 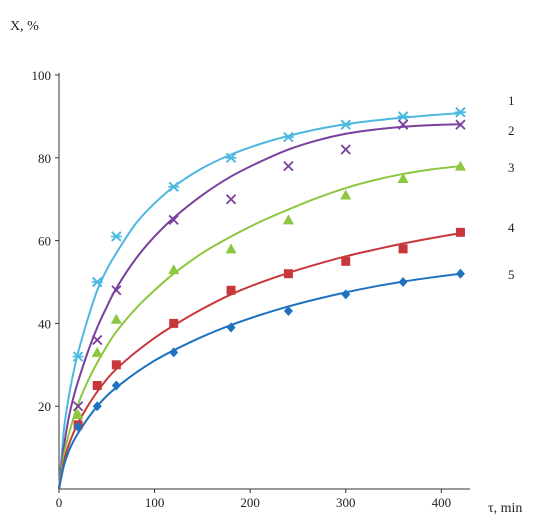 What do you see at coordinates (346, 502) in the screenshot?
I see `x-tick-label: 300` at bounding box center [346, 502].